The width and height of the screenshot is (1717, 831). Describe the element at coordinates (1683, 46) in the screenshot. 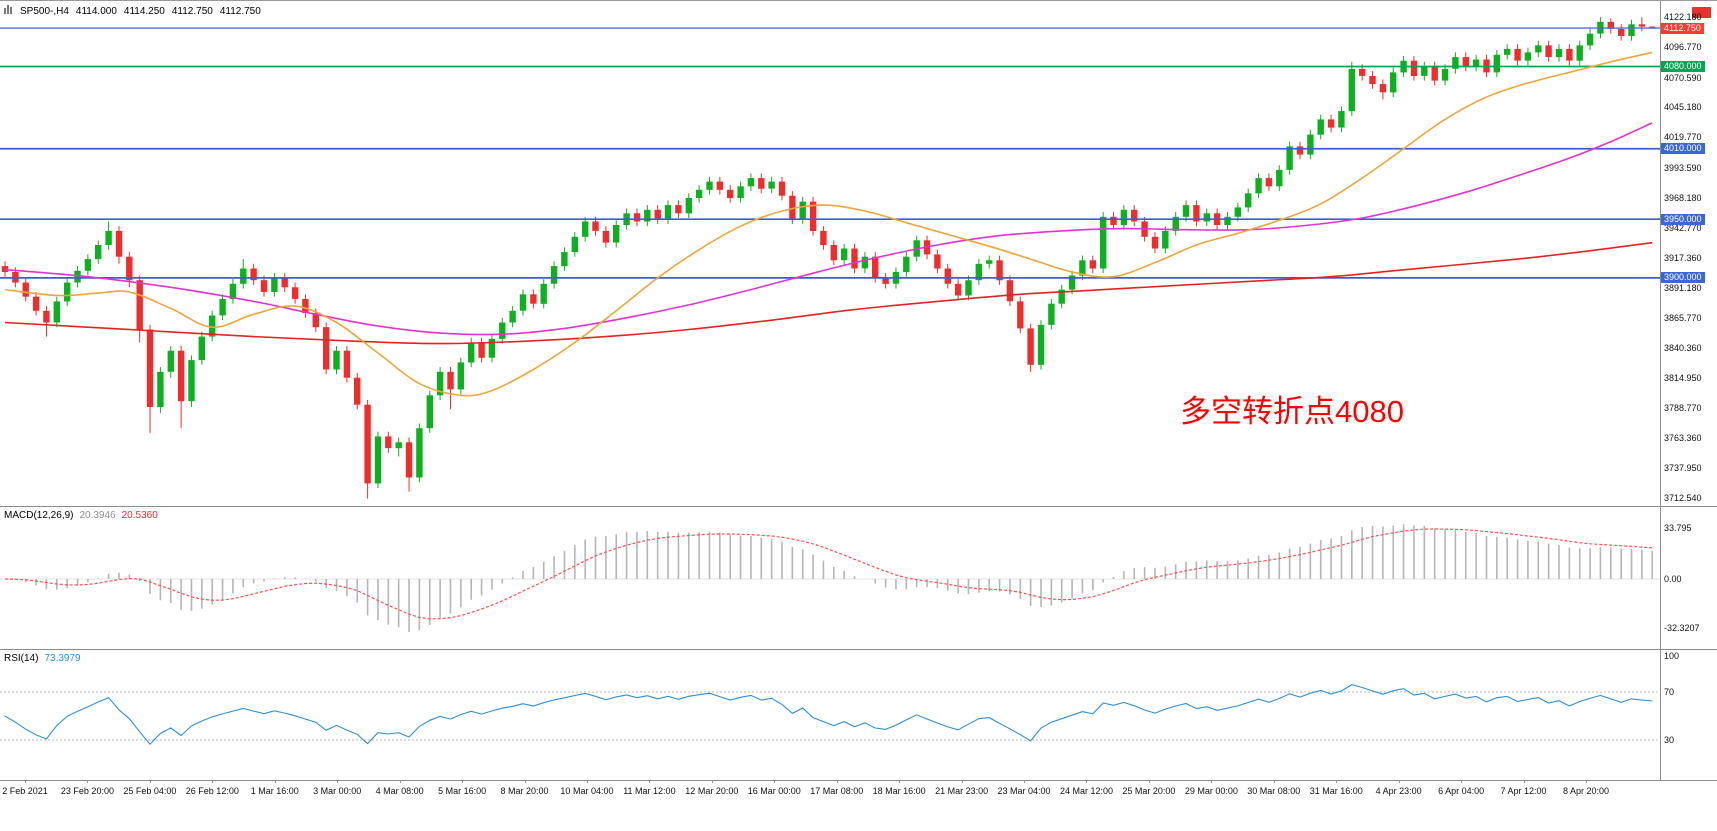

I see `price-axis-label: 4096.770` at that location.